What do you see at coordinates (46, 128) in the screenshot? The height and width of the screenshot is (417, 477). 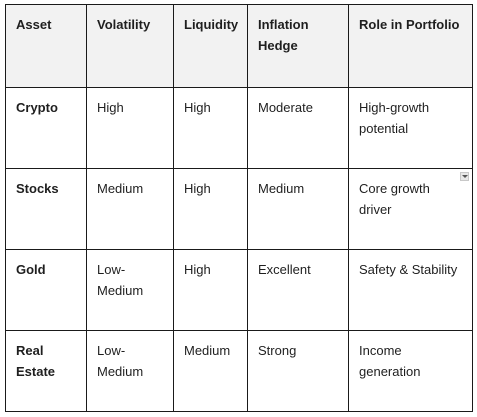 I see `cell-asset: Crypto` at bounding box center [46, 128].